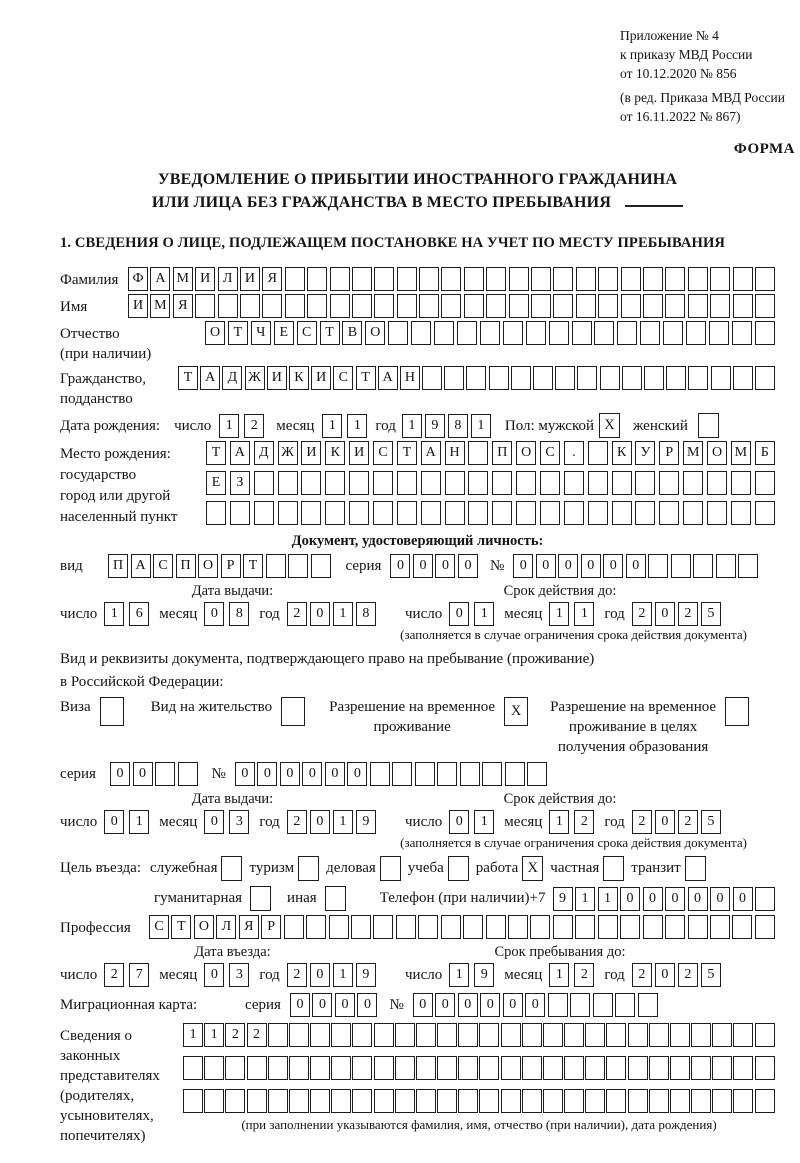  Describe the element at coordinates (614, 868) in the screenshot. I see `purpose-private-checkbox` at that location.